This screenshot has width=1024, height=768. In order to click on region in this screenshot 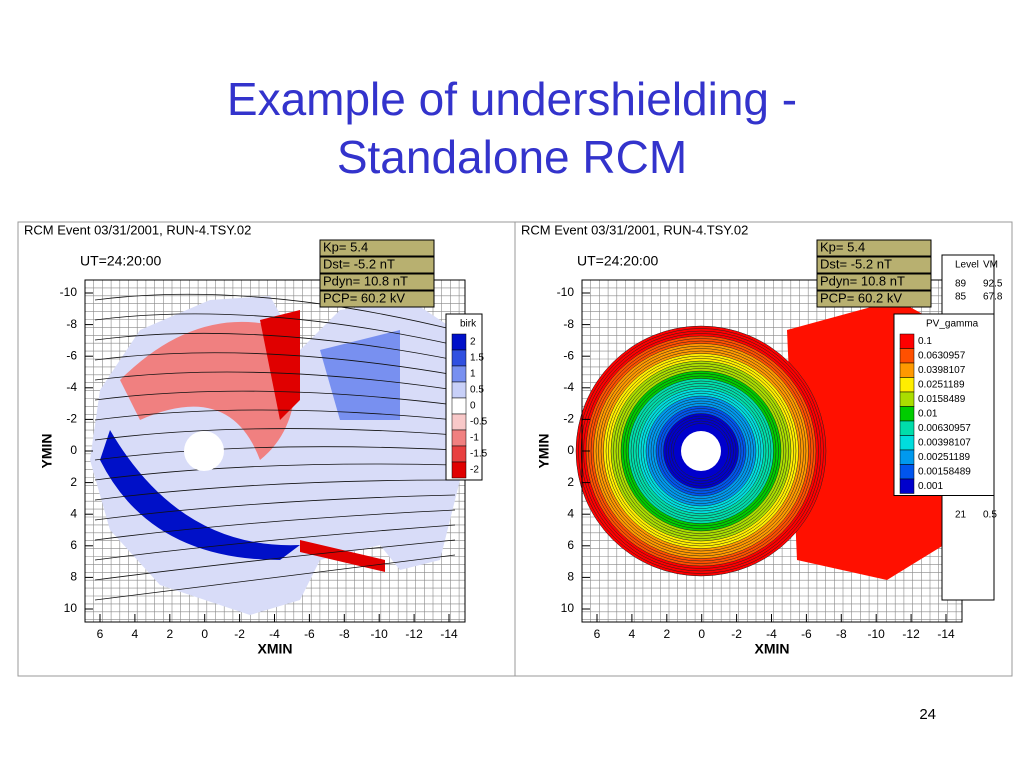, I will do `click(280, 365)`.